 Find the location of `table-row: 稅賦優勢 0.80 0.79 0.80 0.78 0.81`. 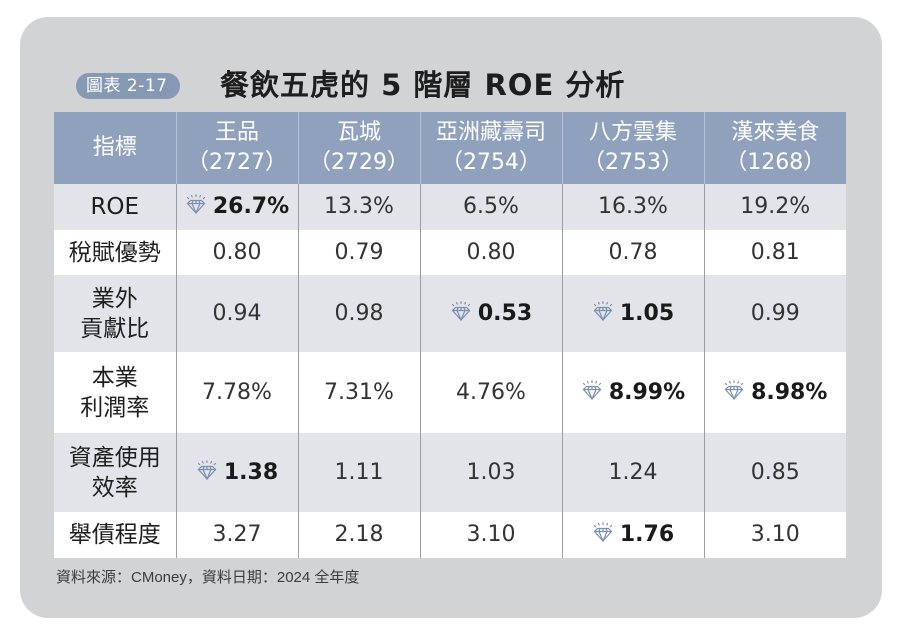

table-row: 稅賦優勢 0.80 0.79 0.80 0.78 0.81 is located at coordinates (450, 252).